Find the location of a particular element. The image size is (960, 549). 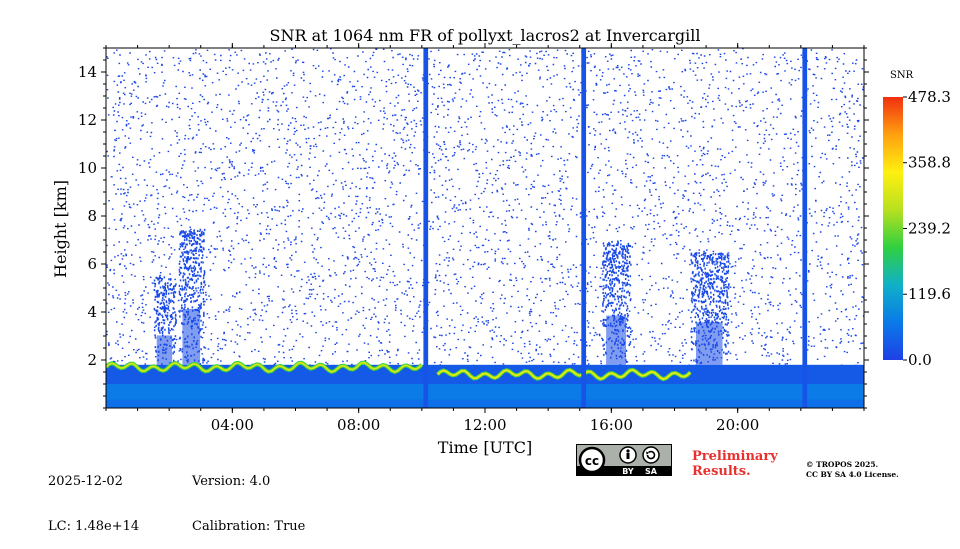

y-tick-label: 14 is located at coordinates (87, 72).